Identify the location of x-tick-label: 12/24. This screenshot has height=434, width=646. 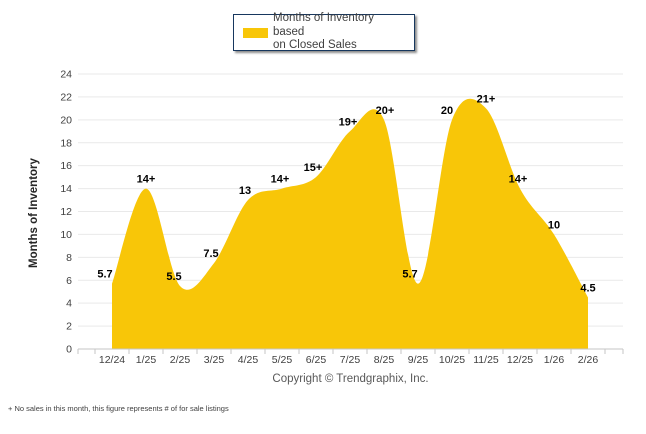
(112, 360).